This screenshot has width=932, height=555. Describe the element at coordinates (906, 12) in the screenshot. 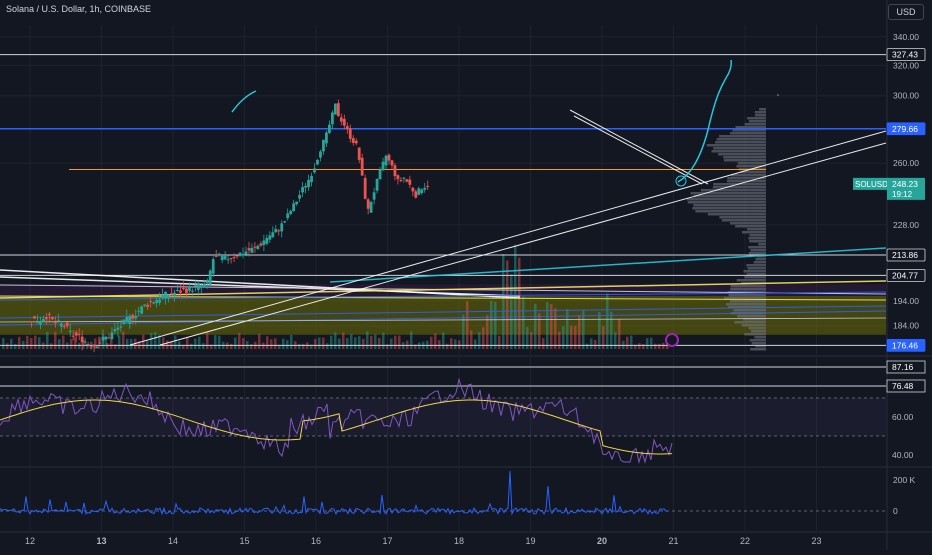

I see `currency-button: USD` at that location.